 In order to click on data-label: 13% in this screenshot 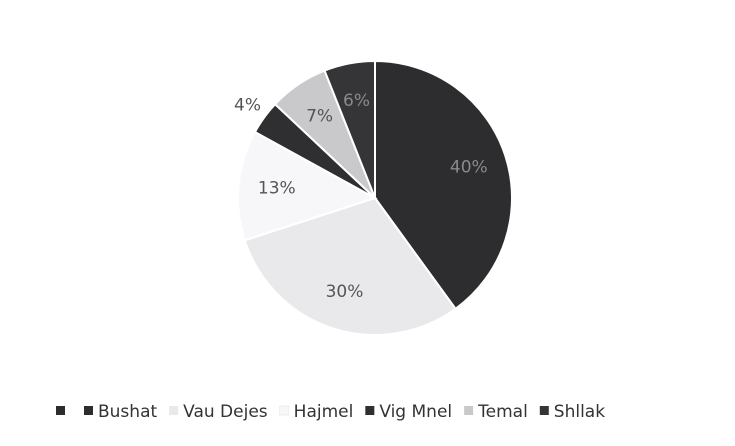, I will do `click(277, 189)`.